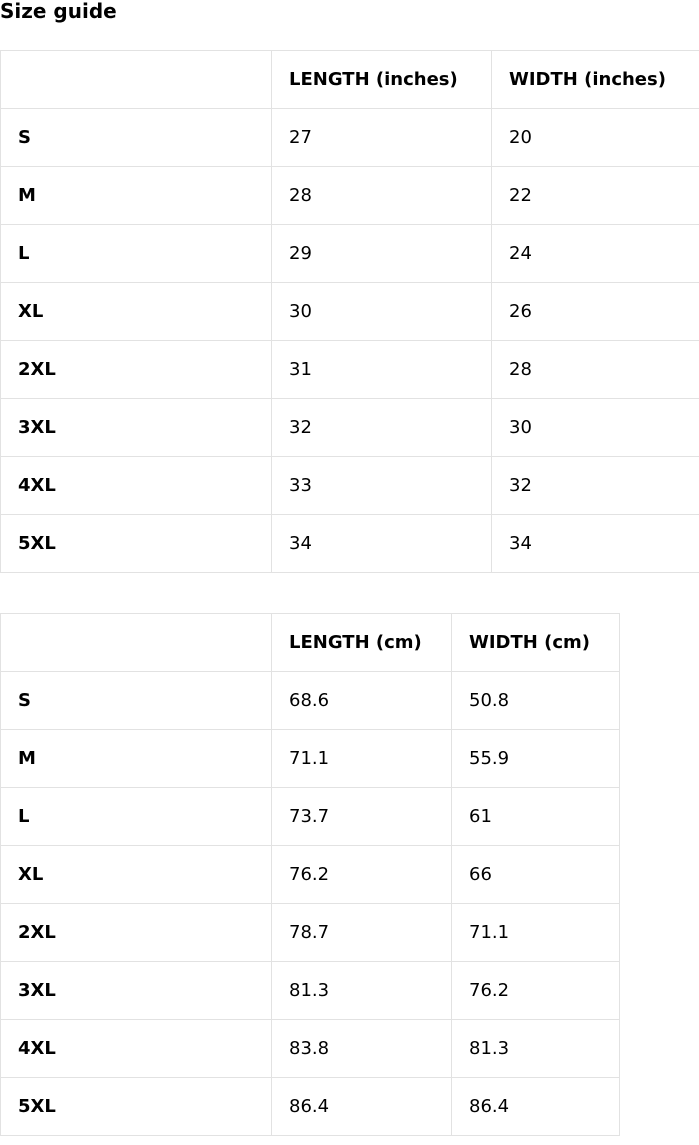 This screenshot has width=699, height=1145. I want to click on width-cell: 55.9, so click(535, 758).